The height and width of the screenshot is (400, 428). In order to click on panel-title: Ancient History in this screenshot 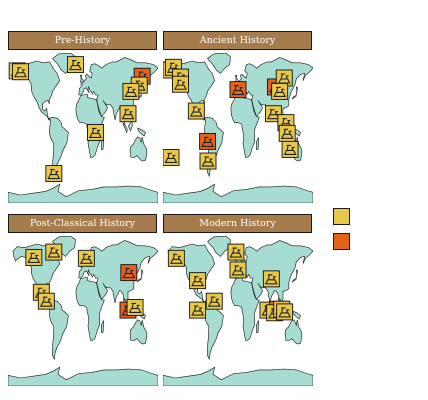, I will do `click(237, 40)`.